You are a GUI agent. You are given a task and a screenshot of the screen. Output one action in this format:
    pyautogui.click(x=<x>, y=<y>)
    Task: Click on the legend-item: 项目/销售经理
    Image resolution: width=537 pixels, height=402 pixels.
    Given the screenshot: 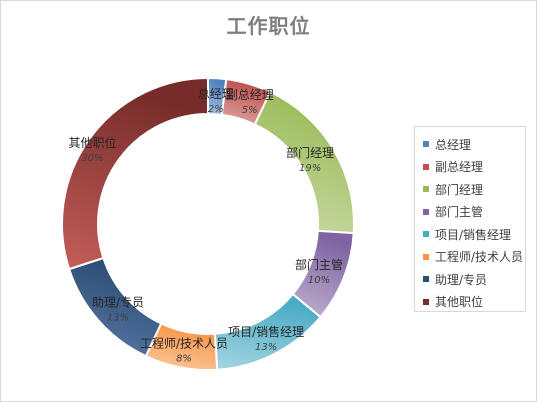 What is the action you would take?
    pyautogui.click(x=474, y=234)
    